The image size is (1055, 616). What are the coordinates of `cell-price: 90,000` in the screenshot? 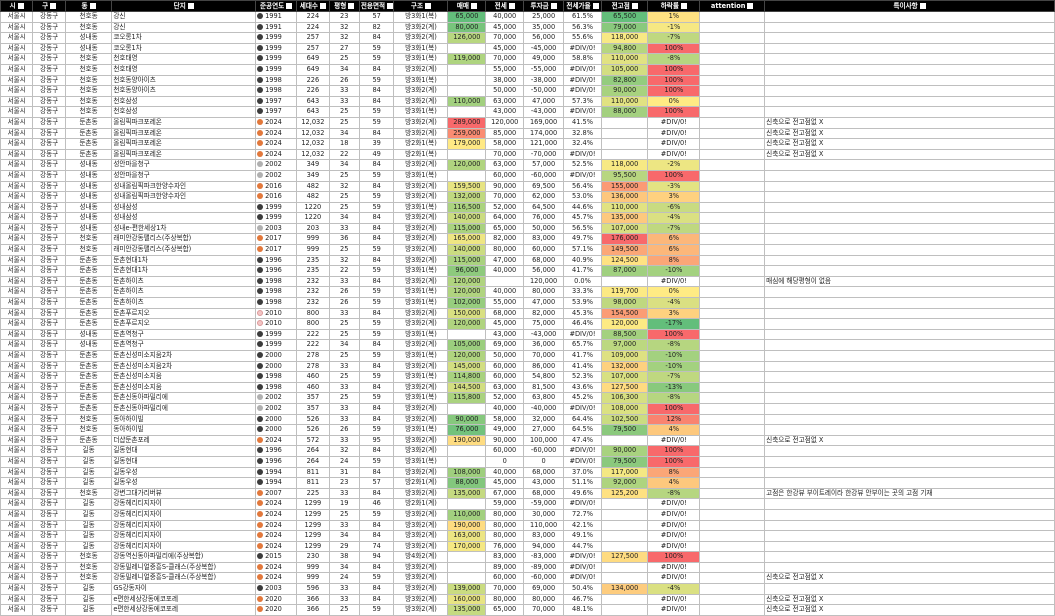 It's located at (467, 419).